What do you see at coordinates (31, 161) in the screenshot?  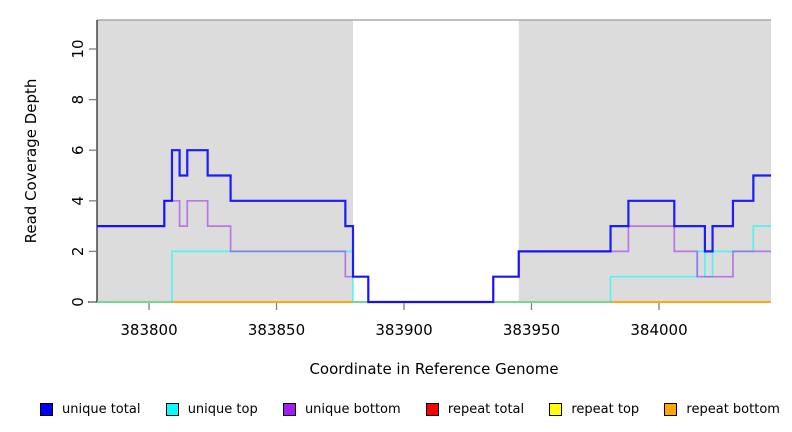 I see `y-axis-title: Read Coverage Depth` at bounding box center [31, 161].